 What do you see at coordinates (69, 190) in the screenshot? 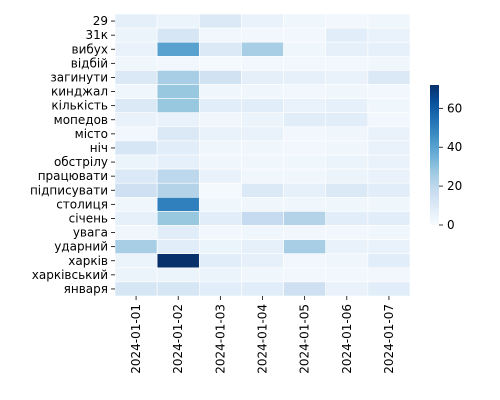
I see `y-tick-label: підписувати` at bounding box center [69, 190].